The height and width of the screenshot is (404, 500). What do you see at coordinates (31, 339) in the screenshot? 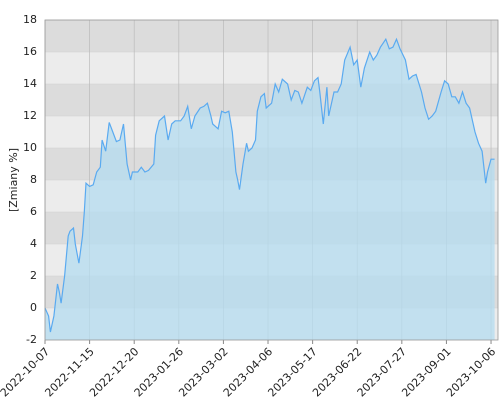
I see `y-tick-label: -2` at bounding box center [31, 339].